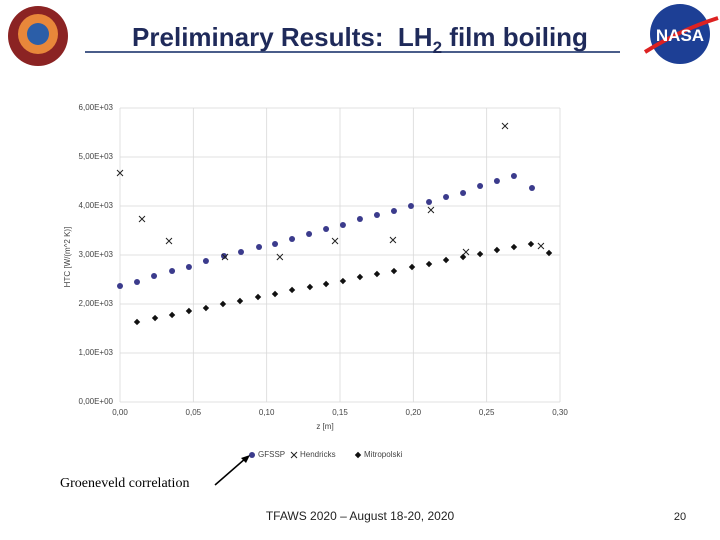 Image resolution: width=720 pixels, height=540 pixels. I want to click on page-number: 20, so click(680, 517).